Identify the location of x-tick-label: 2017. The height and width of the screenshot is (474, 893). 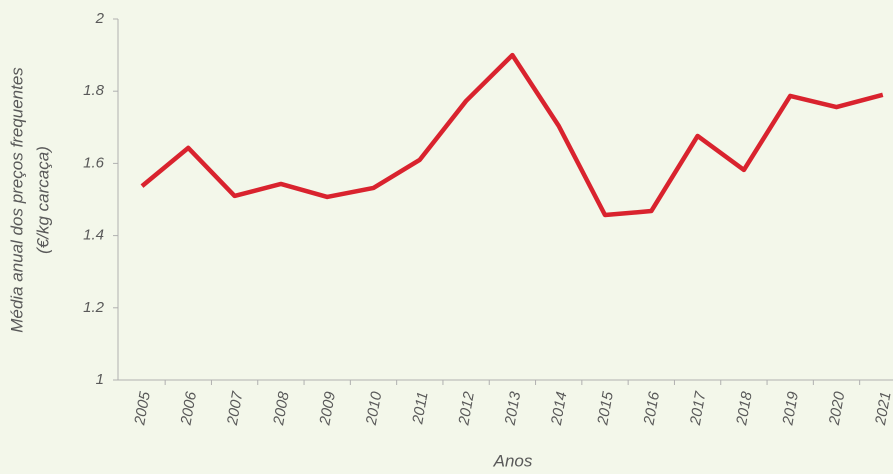
(698, 408).